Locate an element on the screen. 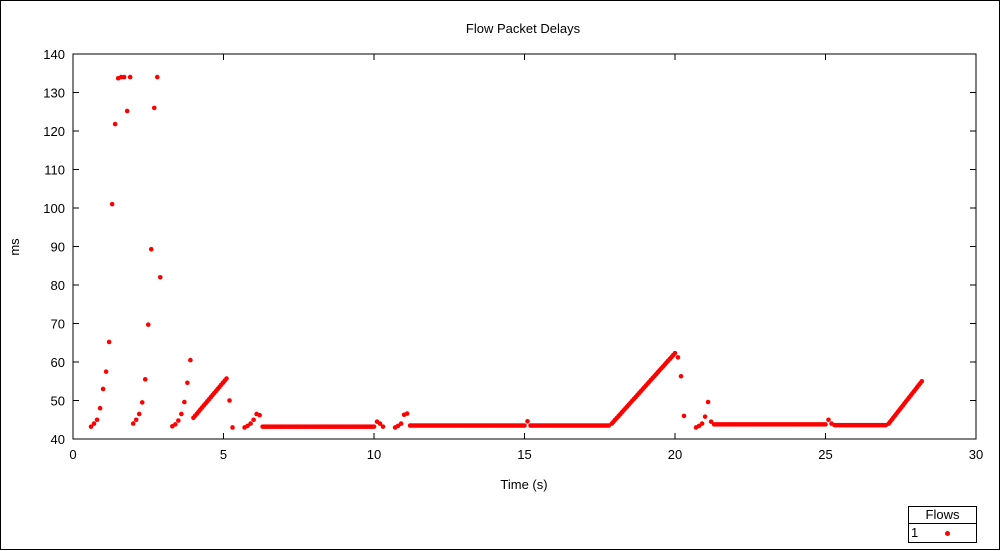  y-tick-label: 130 is located at coordinates (54, 93).